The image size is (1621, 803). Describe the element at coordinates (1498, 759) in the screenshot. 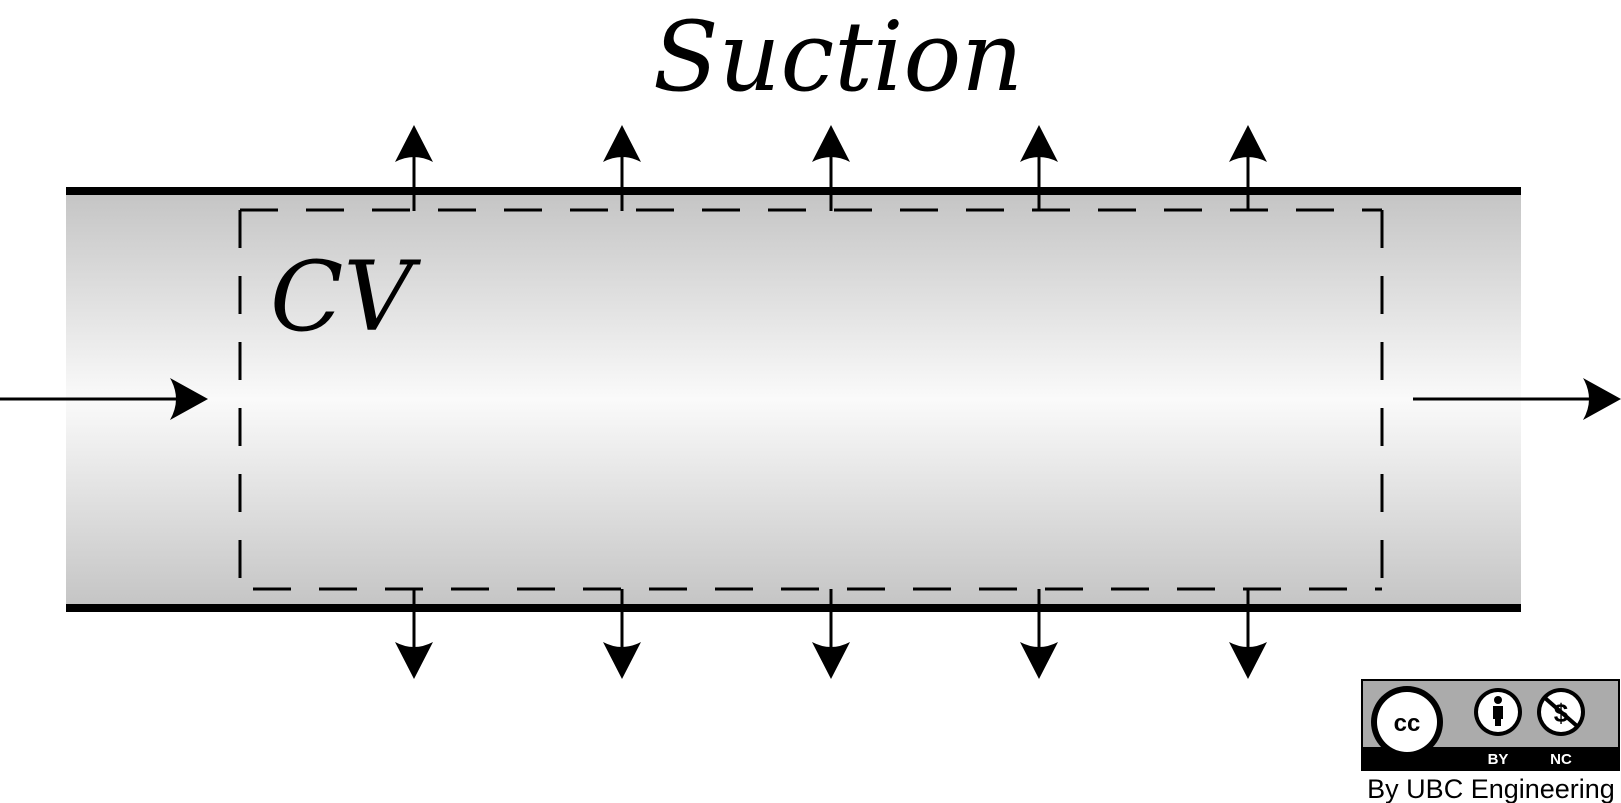

I see `badge-by-label: BY` at that location.